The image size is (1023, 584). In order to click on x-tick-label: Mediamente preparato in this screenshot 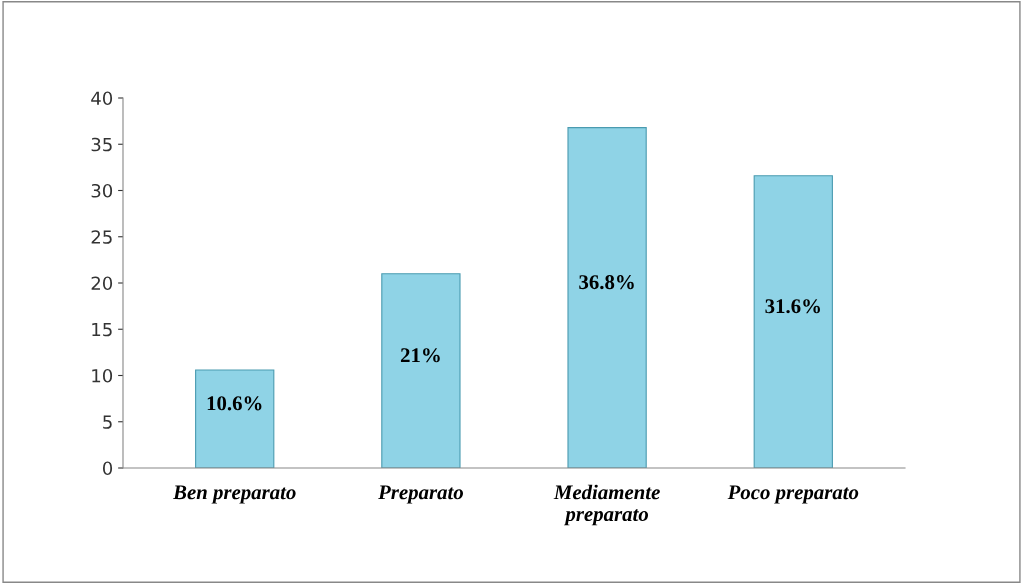, I will do `click(606, 505)`.